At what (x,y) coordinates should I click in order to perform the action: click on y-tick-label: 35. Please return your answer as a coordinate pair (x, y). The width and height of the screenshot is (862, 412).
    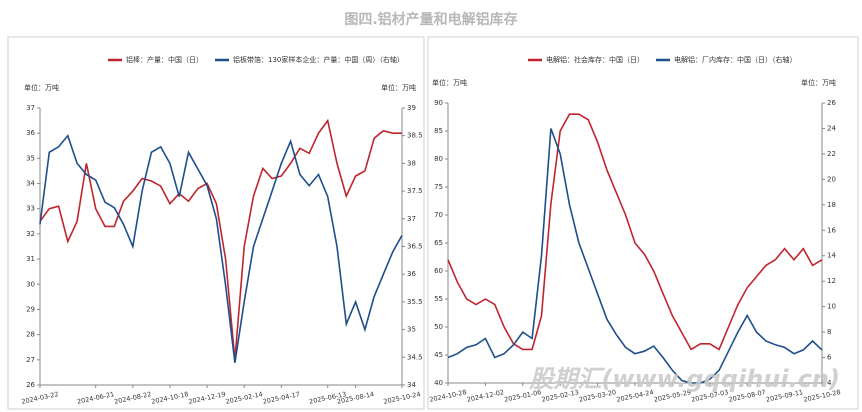
    Looking at the image, I should click on (30, 158).